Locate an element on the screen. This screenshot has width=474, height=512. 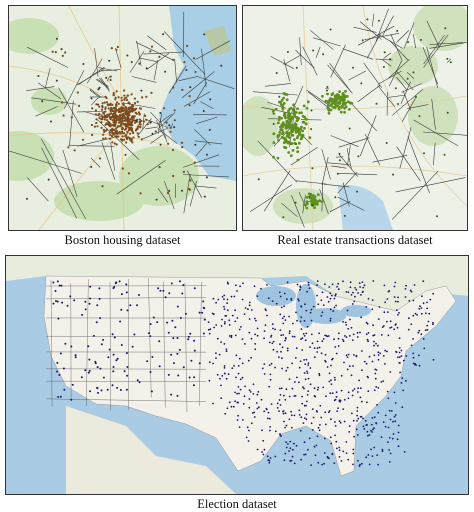
county-edge is located at coordinates (87, 343).